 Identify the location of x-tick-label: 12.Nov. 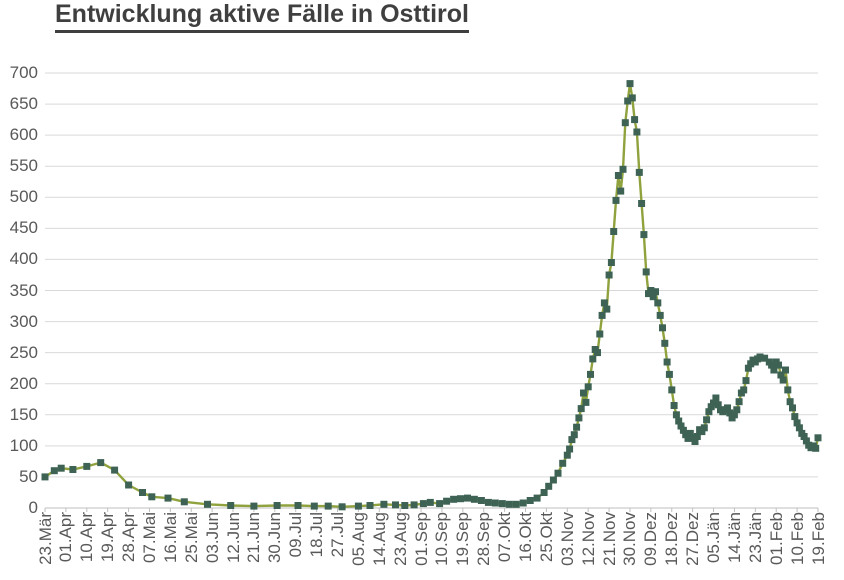
(588, 539).